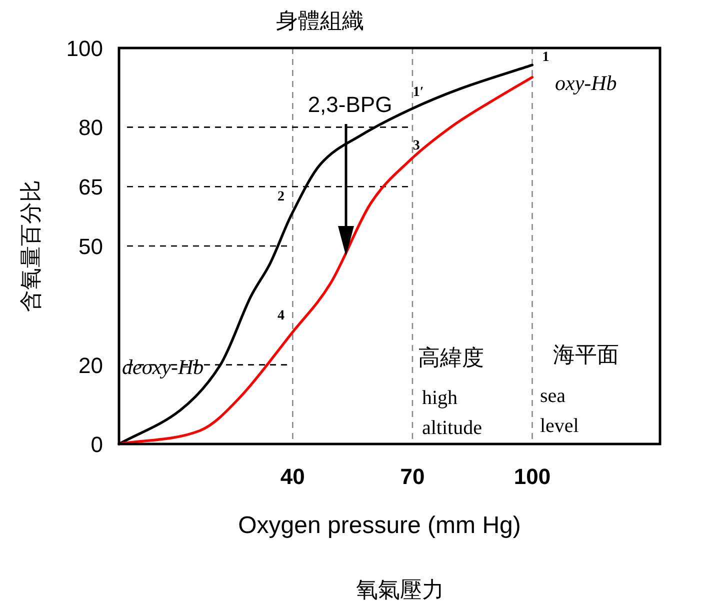 The image size is (717, 607). Describe the element at coordinates (350, 104) in the screenshot. I see `annotation: 2,3-BPG` at that location.